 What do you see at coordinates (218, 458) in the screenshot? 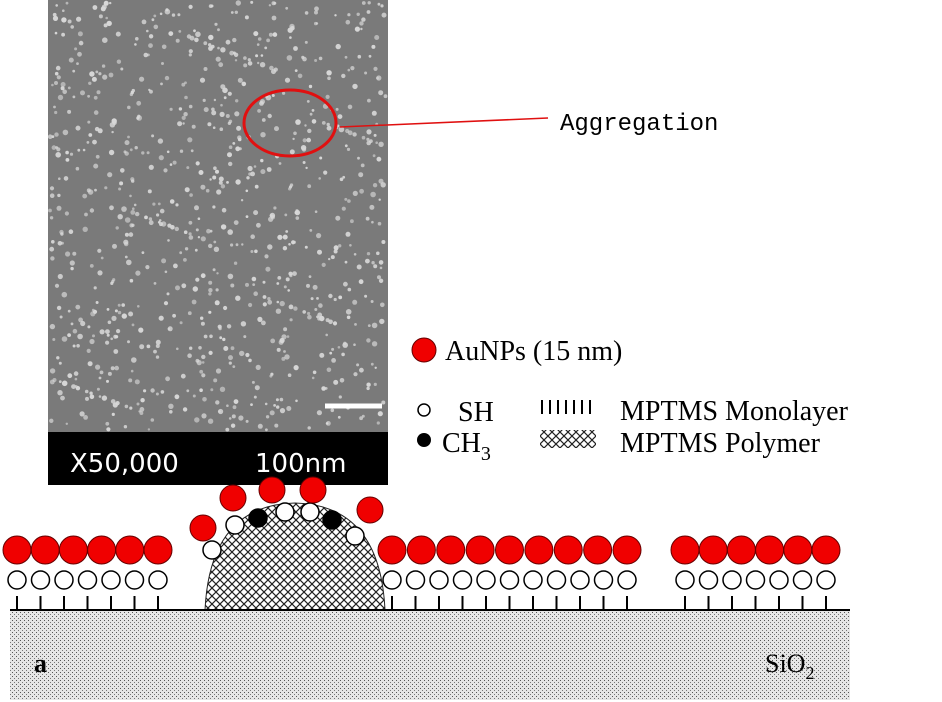
I see `info-bar` at bounding box center [218, 458].